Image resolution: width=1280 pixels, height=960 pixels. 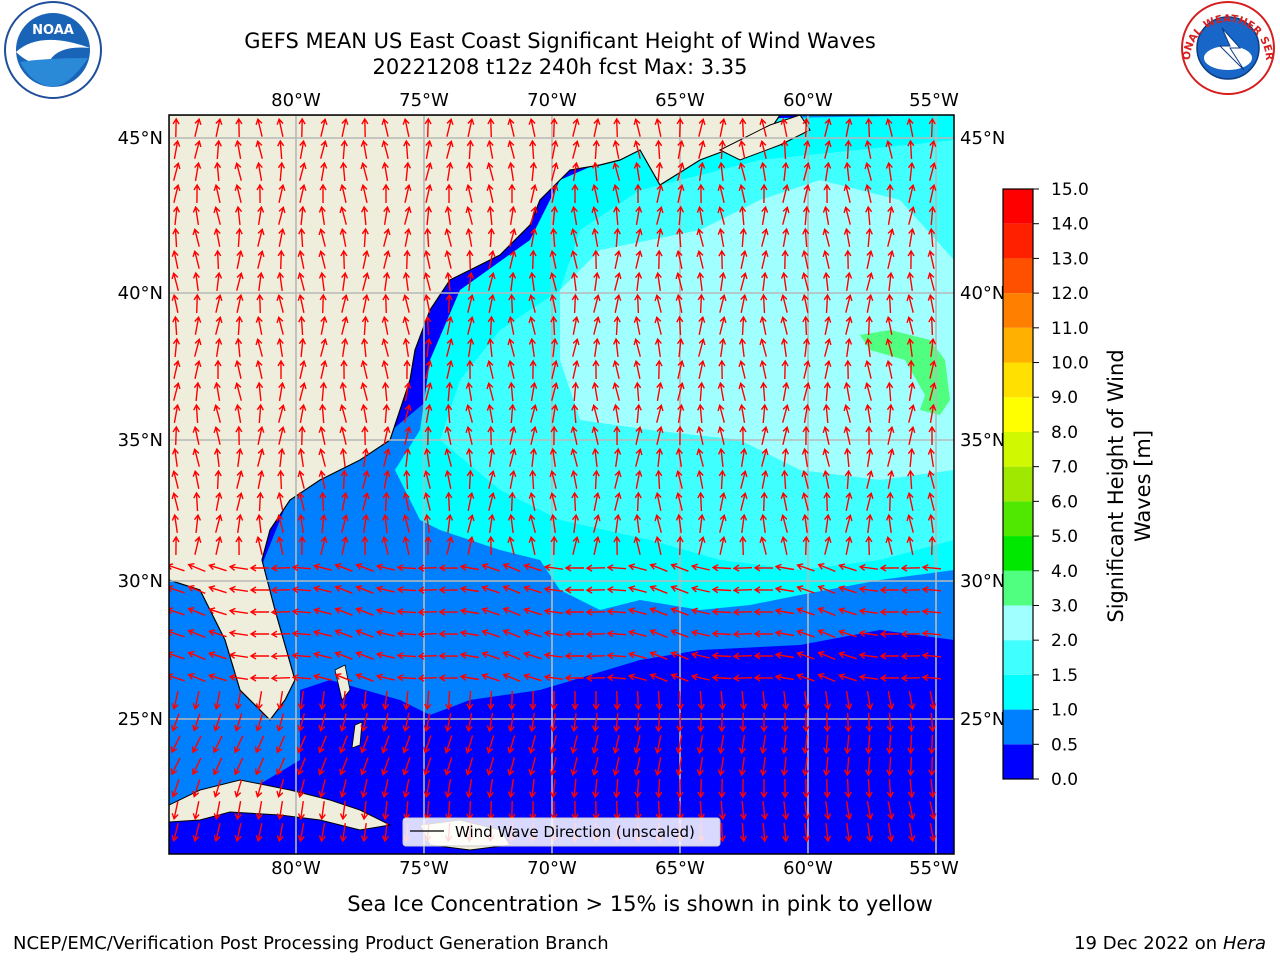 What do you see at coordinates (1064, 468) in the screenshot?
I see `colorbar-tick-label: 7.0` at bounding box center [1064, 468].